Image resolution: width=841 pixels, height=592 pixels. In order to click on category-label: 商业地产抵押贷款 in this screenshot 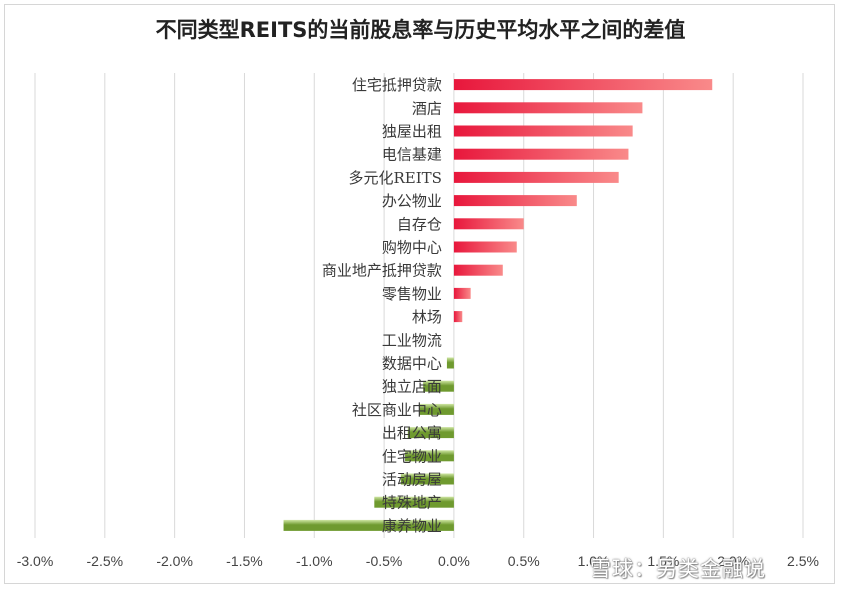, I will do `click(382, 271)`.